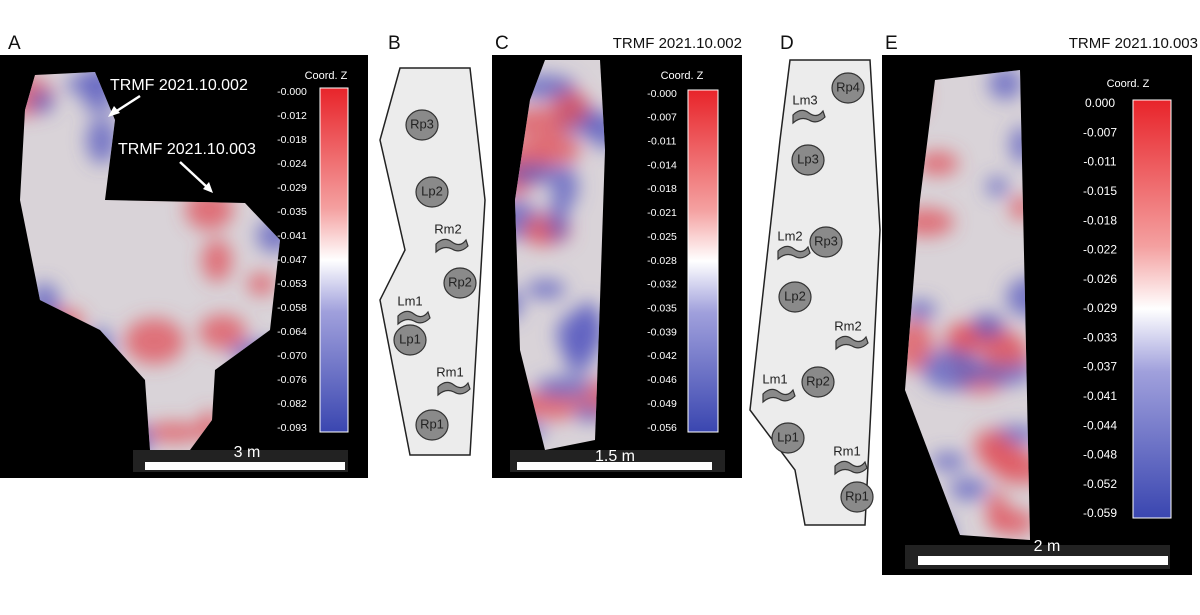 The height and width of the screenshot is (615, 1200). I want to click on track-label: Rp1, so click(432, 423).